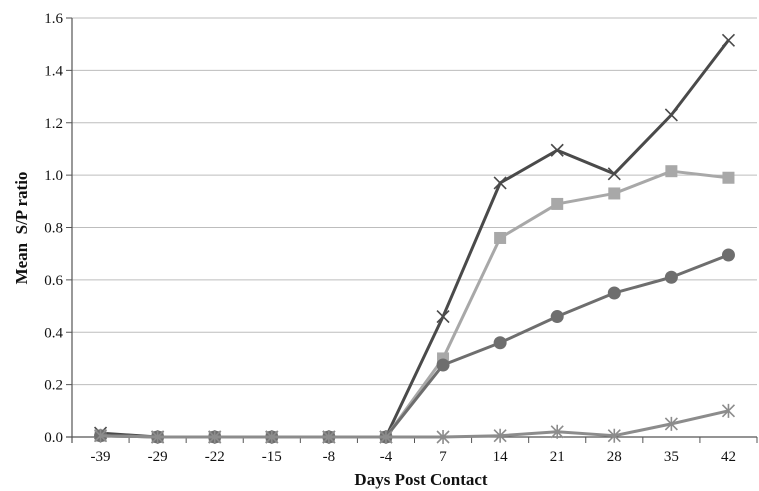  Describe the element at coordinates (53, 386) in the screenshot. I see `y-tick-label: 0.2` at that location.